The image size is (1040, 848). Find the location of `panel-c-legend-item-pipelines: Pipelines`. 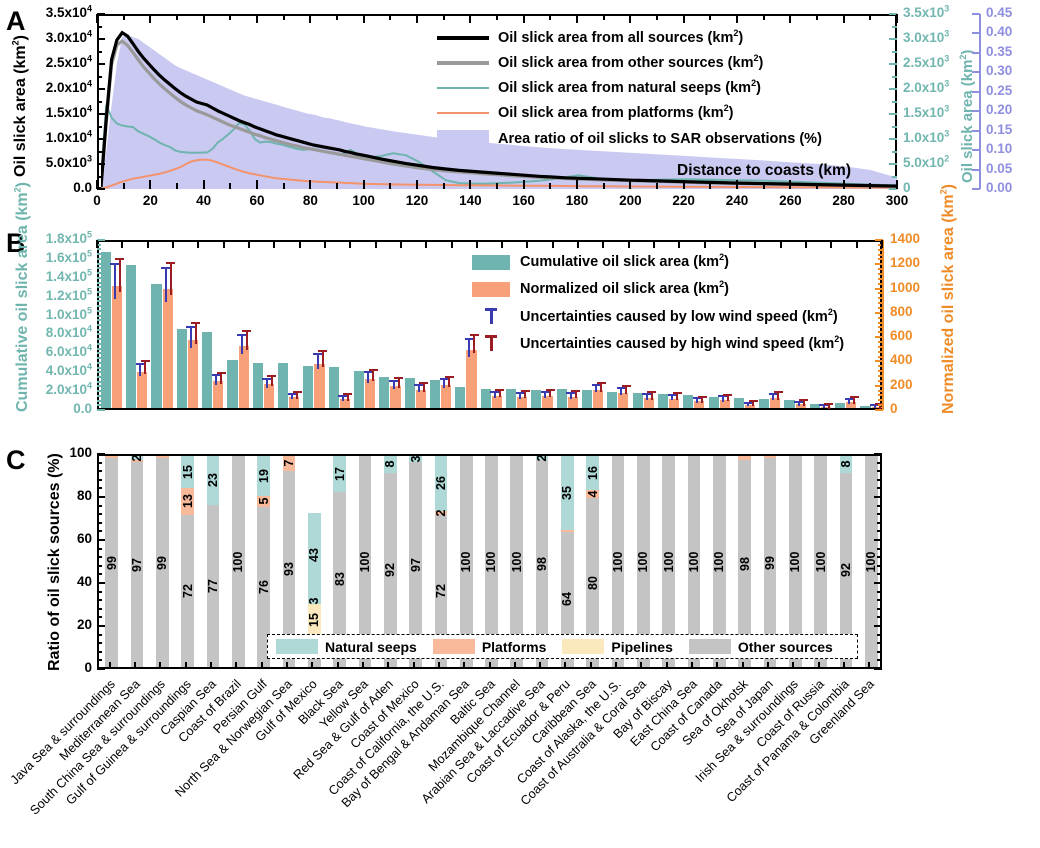

panel-c-legend-item-pipelines: Pipelines is located at coordinates (617, 646).